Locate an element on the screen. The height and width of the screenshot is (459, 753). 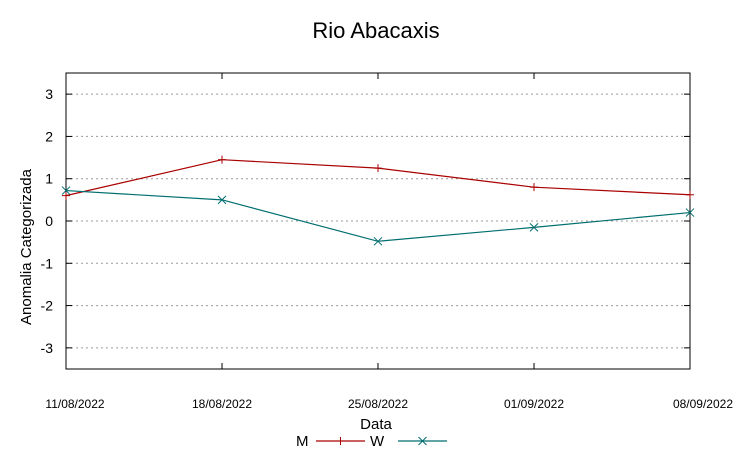
y-tick-label: 3 is located at coordinates (49, 94).